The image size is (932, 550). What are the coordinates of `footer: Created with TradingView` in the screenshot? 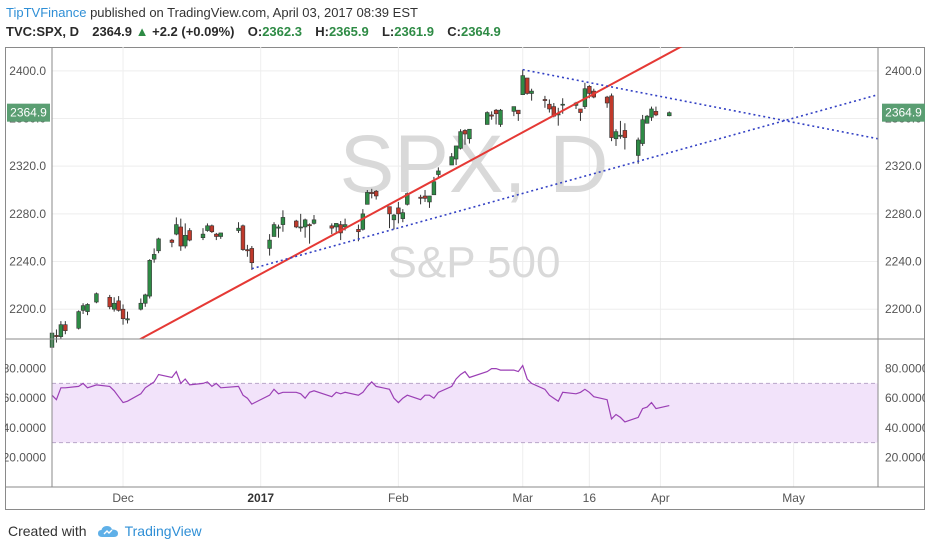 It's located at (105, 531).